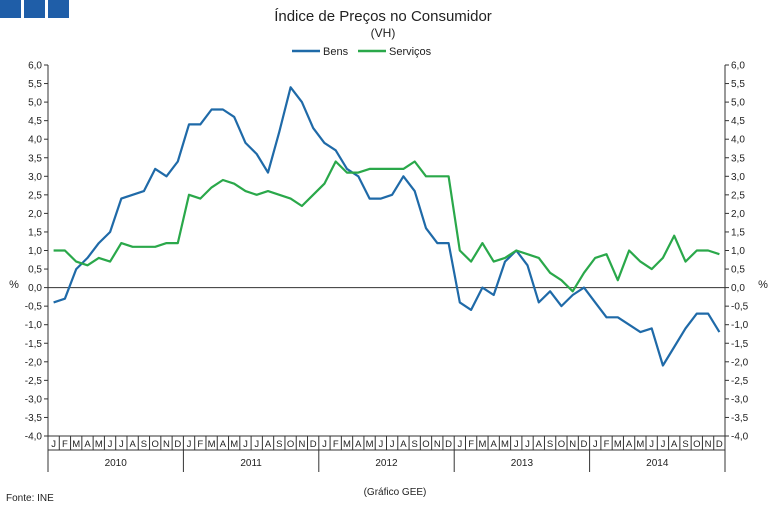 The image size is (778, 508). Describe the element at coordinates (740, 307) in the screenshot. I see `y-tick-label-right: -0,5` at that location.